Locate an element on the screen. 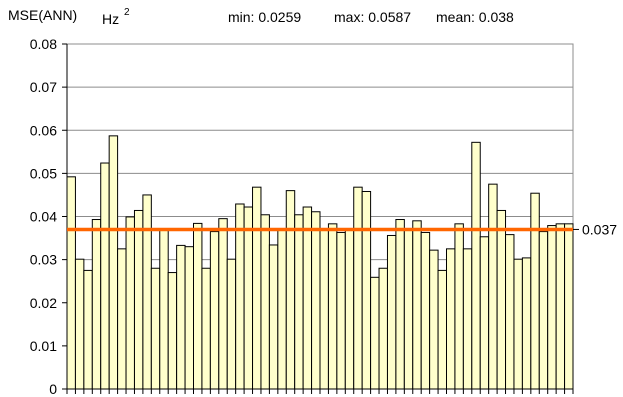 The image size is (623, 397). y-tick-label: 0.02 is located at coordinates (43, 303).